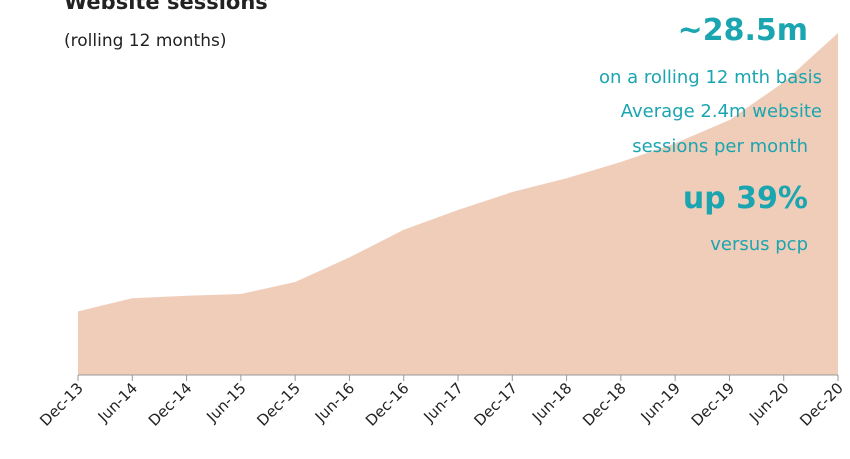 This screenshot has height=459, width=850. I want to click on x-tick-label: Jun-15, so click(225, 402).